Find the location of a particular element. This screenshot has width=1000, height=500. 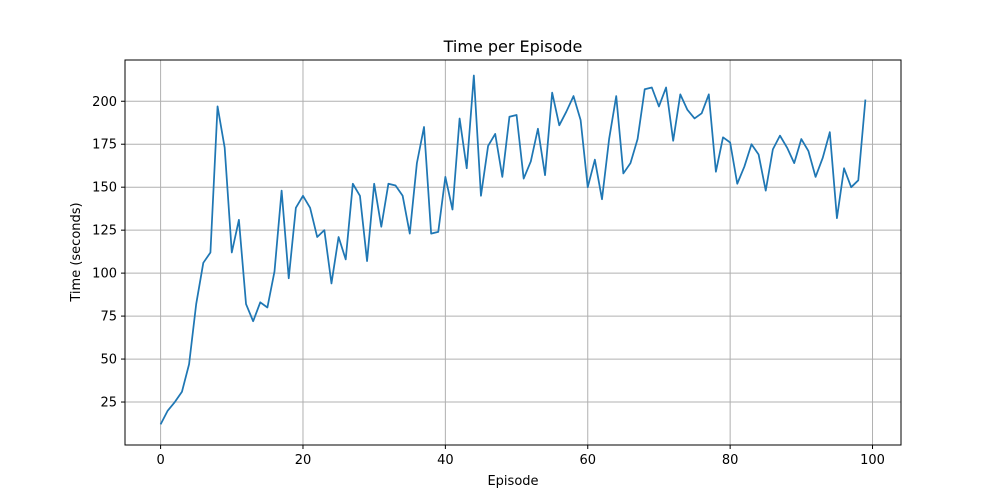

x-tick-label: 40 is located at coordinates (445, 460).